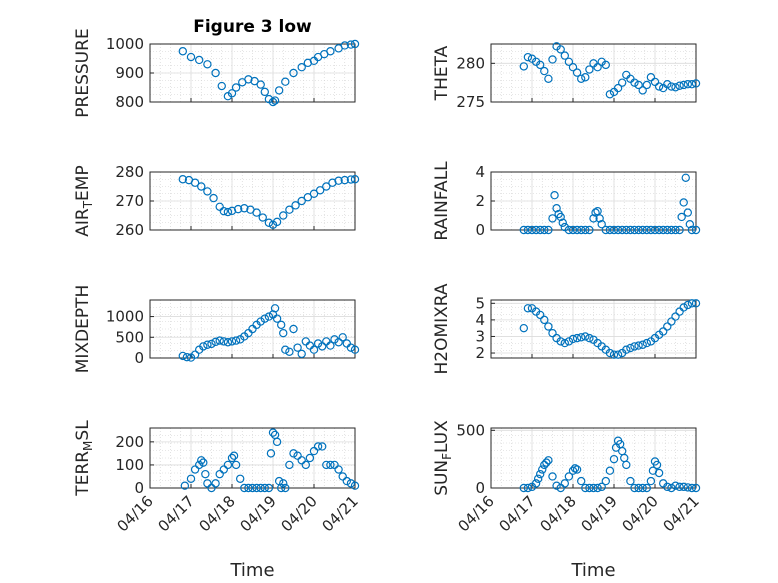  What do you see at coordinates (592, 570) in the screenshot?
I see `x-axis-label: Time` at bounding box center [592, 570].